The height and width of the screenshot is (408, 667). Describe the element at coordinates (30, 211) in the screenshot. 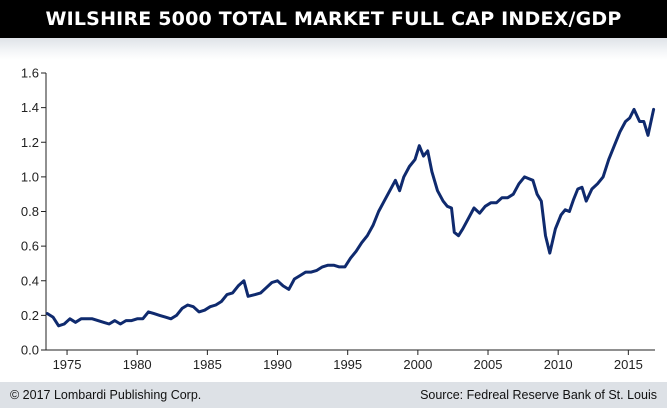

I see `y-tick-label: 0.8` at that location.